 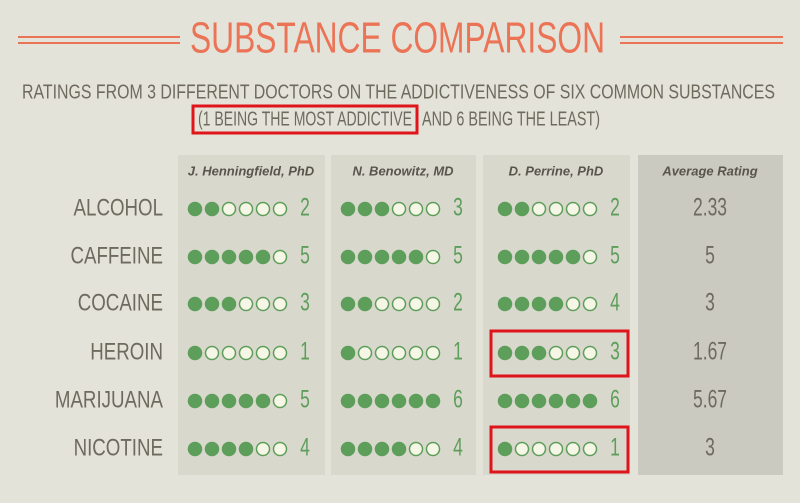 What do you see at coordinates (118, 447) in the screenshot?
I see `substance-name: NICOTINE` at bounding box center [118, 447].